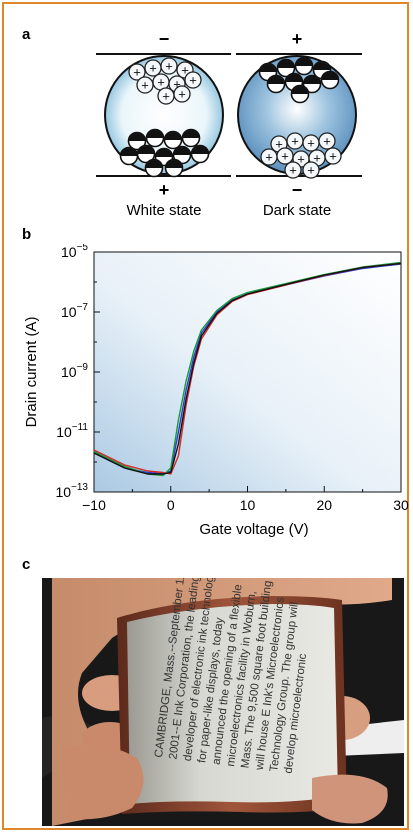  What do you see at coordinates (27, 234) in the screenshot?
I see `panel-b-letter: b` at bounding box center [27, 234].